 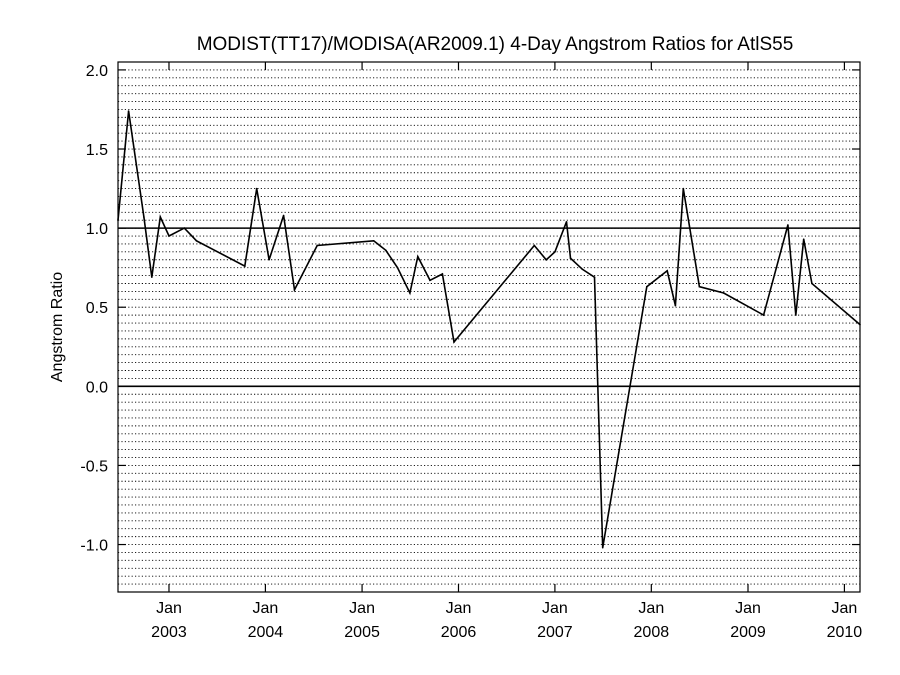 What do you see at coordinates (555, 632) in the screenshot?
I see `x-tick-year-label: 2007` at bounding box center [555, 632].